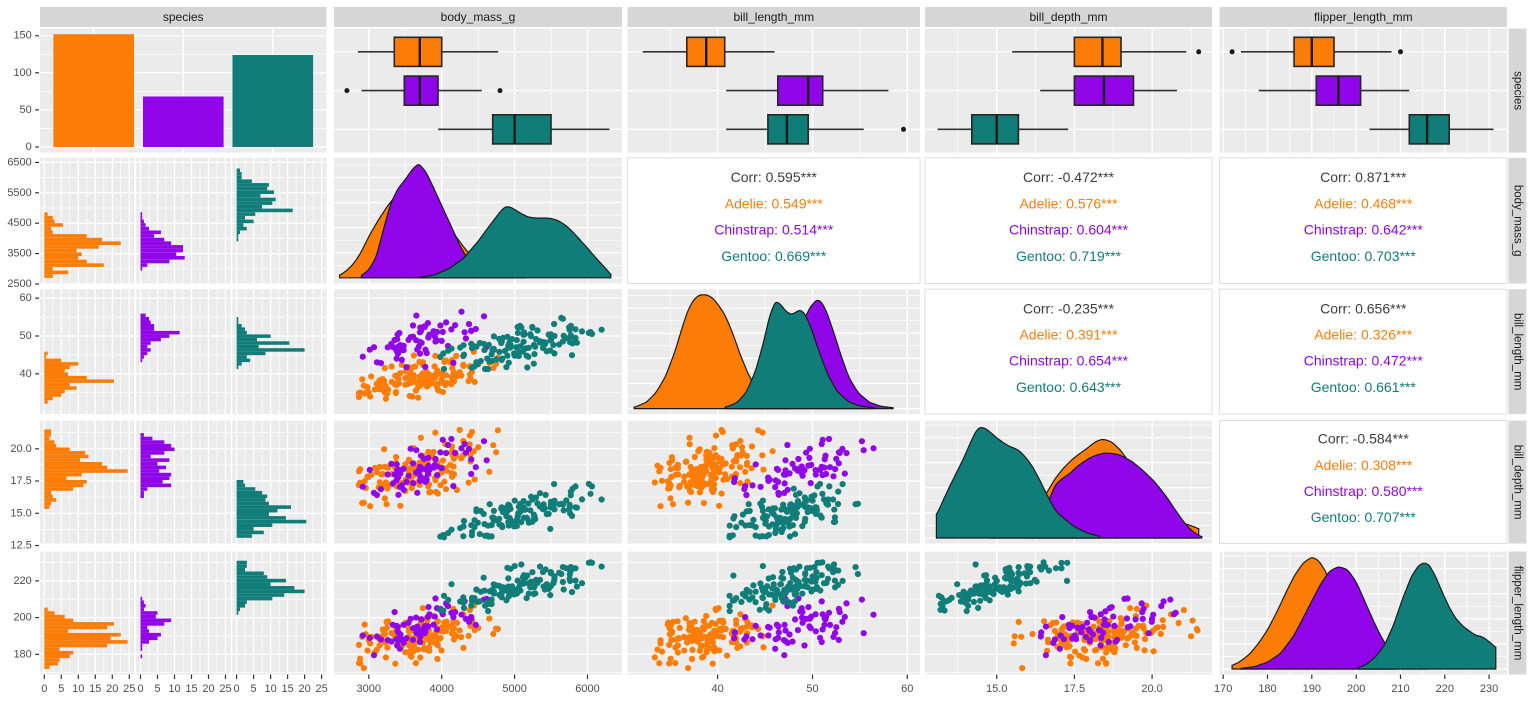  What do you see at coordinates (1312, 689) in the screenshot?
I see `svg-text: 190` at bounding box center [1312, 689].